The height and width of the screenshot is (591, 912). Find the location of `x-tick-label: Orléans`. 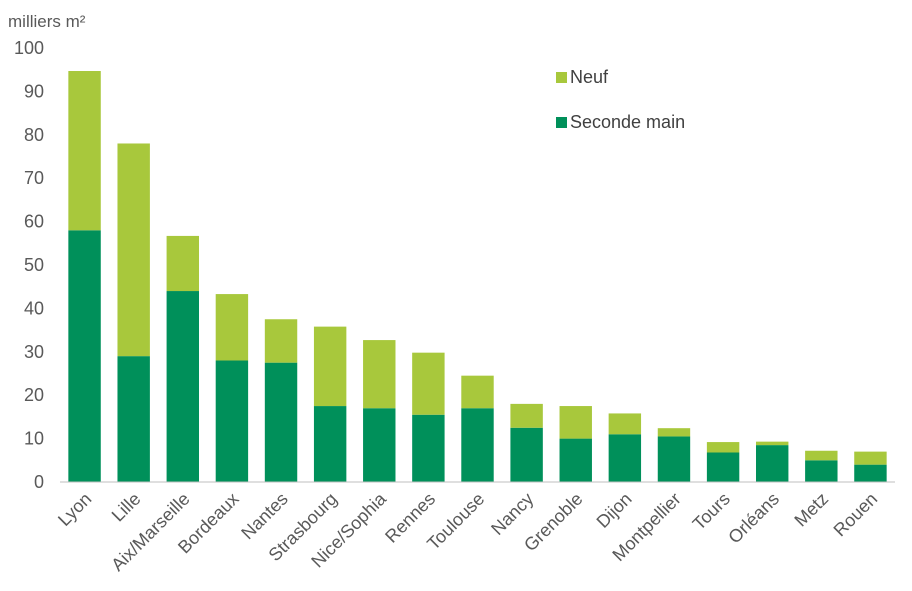

x-tick-label: Orléans is located at coordinates (753, 518).